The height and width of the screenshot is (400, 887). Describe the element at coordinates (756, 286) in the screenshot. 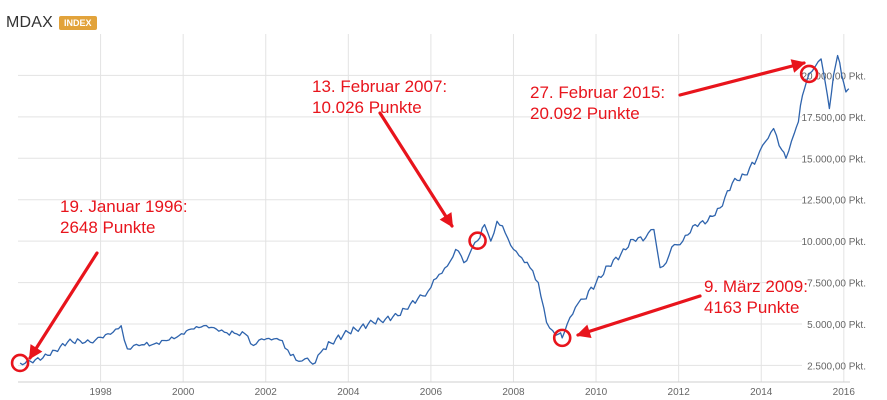

I see `annotation-label-date: 9. März 2009:` at that location.